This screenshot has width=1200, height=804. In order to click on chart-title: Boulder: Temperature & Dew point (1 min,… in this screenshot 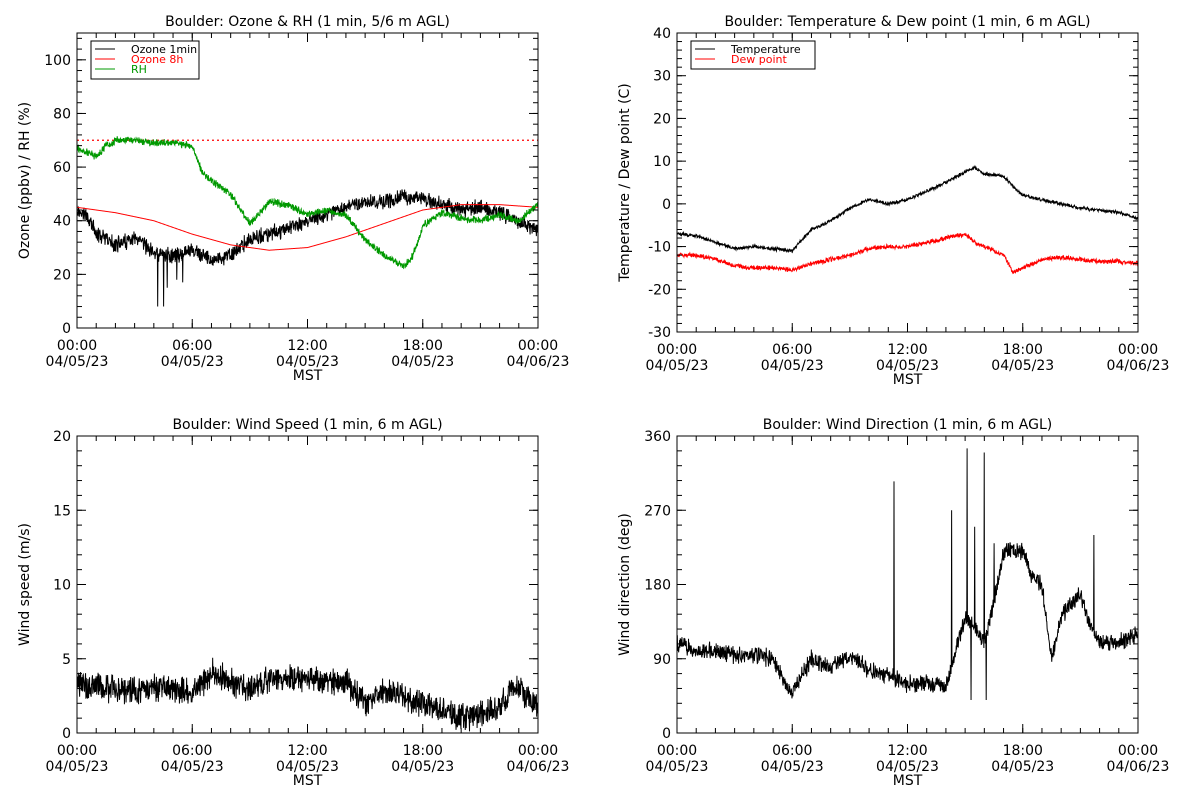, I will do `click(907, 22)`.